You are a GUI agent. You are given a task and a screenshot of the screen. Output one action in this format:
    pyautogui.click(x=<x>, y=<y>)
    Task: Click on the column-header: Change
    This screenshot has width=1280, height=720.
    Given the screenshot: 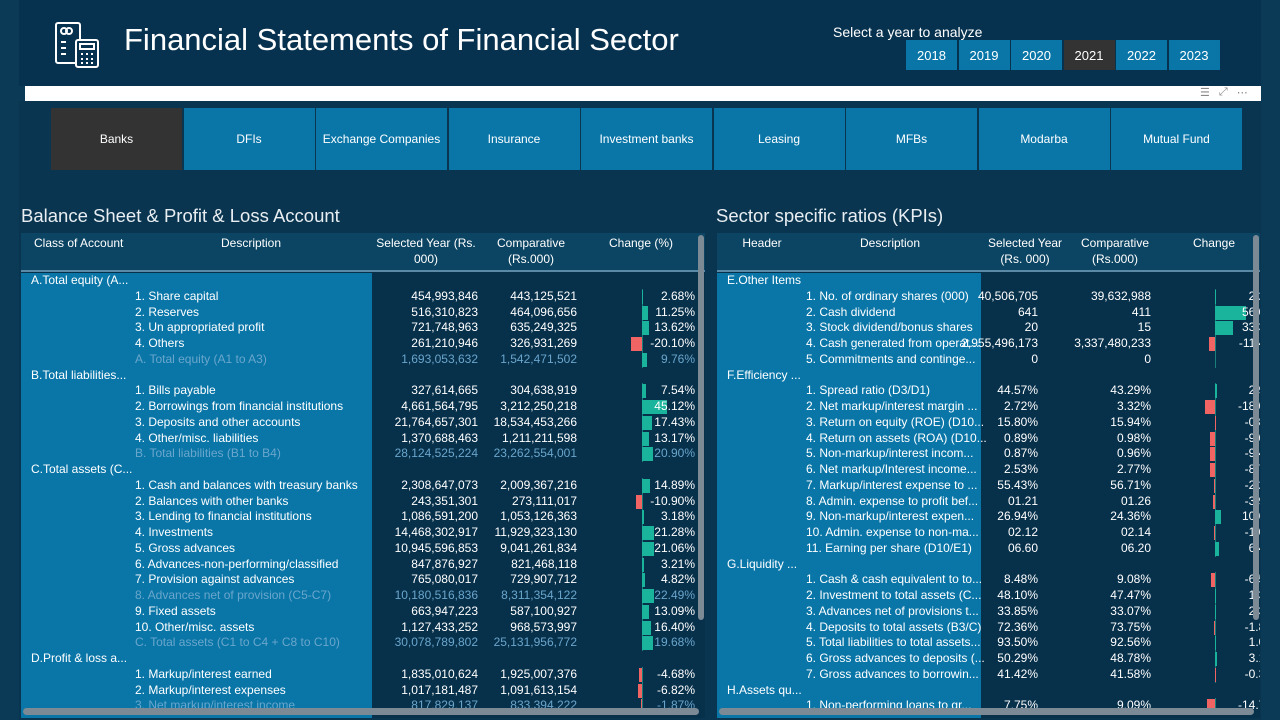 What is the action you would take?
    pyautogui.click(x=1214, y=243)
    